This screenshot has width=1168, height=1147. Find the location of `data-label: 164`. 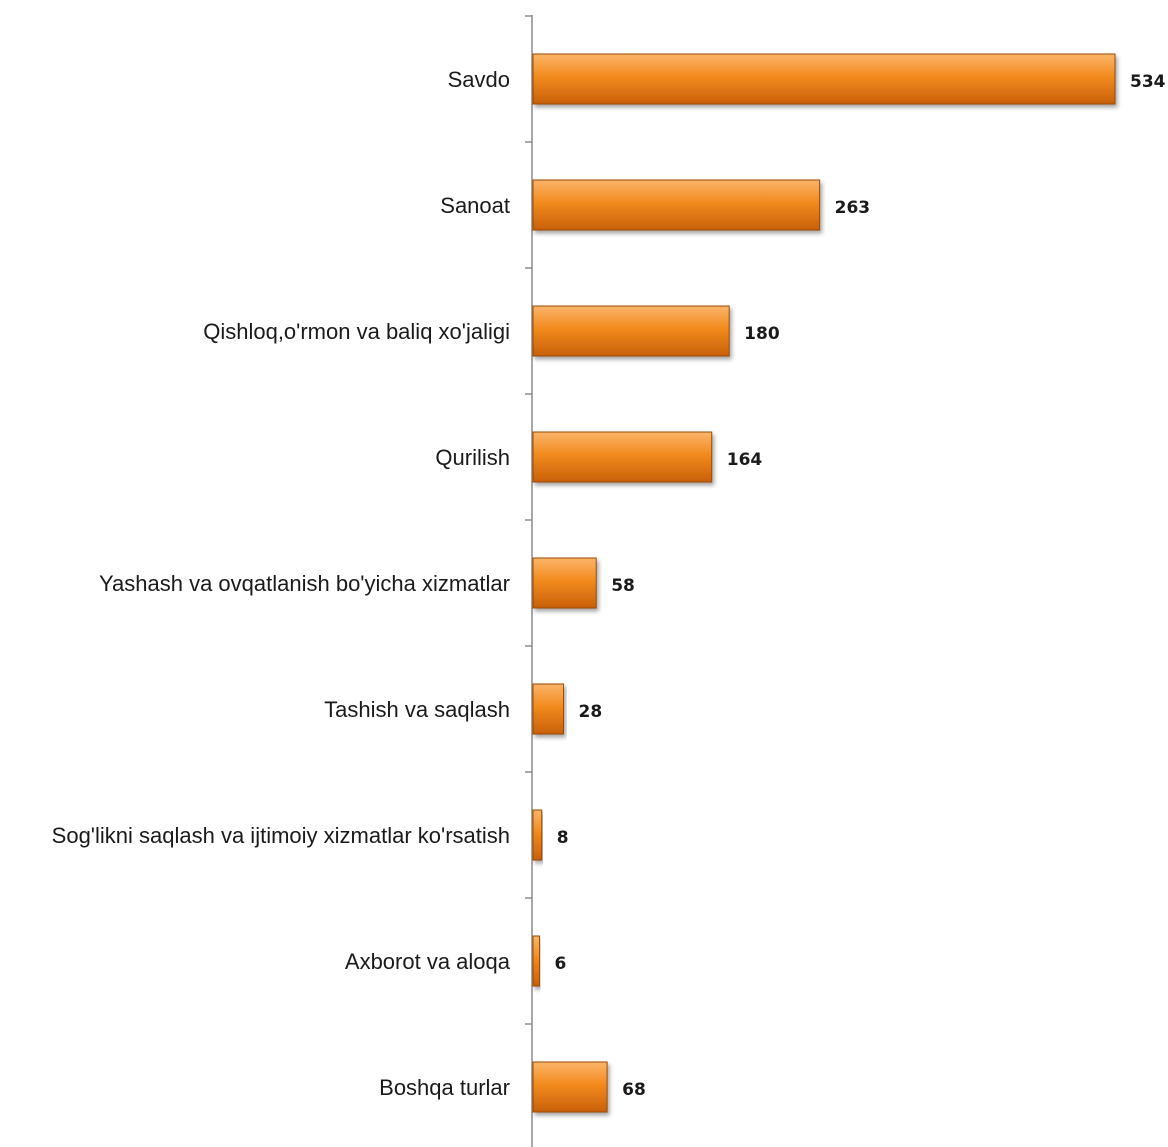

data-label: 164 is located at coordinates (745, 460).